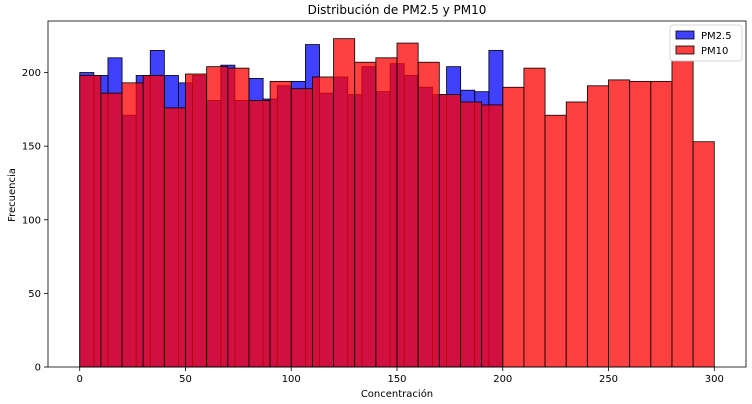 This screenshot has width=752, height=404. I want to click on legend: PM2.5 PM10, so click(706, 43).